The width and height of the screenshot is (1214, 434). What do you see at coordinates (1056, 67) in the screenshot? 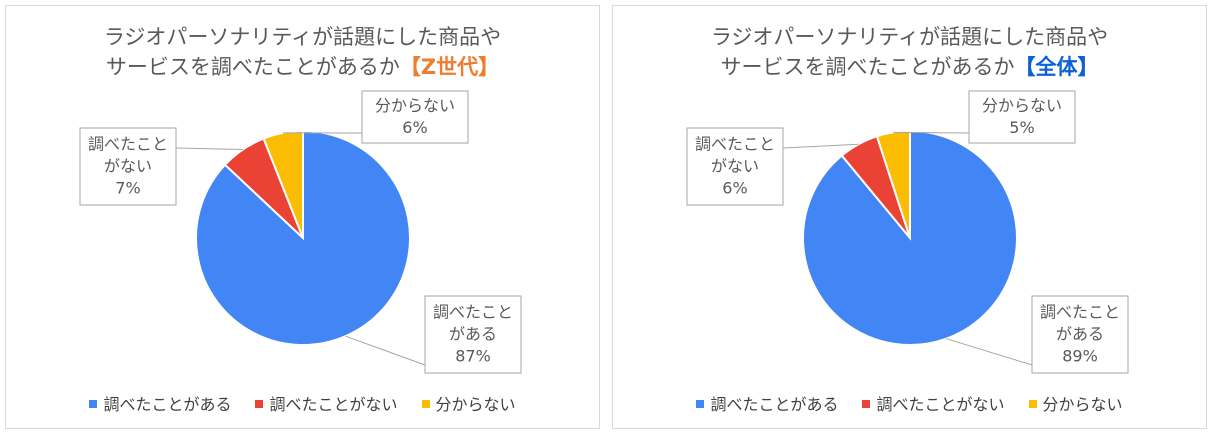
I see `chart-title-accent: 【全体】` at bounding box center [1056, 67].